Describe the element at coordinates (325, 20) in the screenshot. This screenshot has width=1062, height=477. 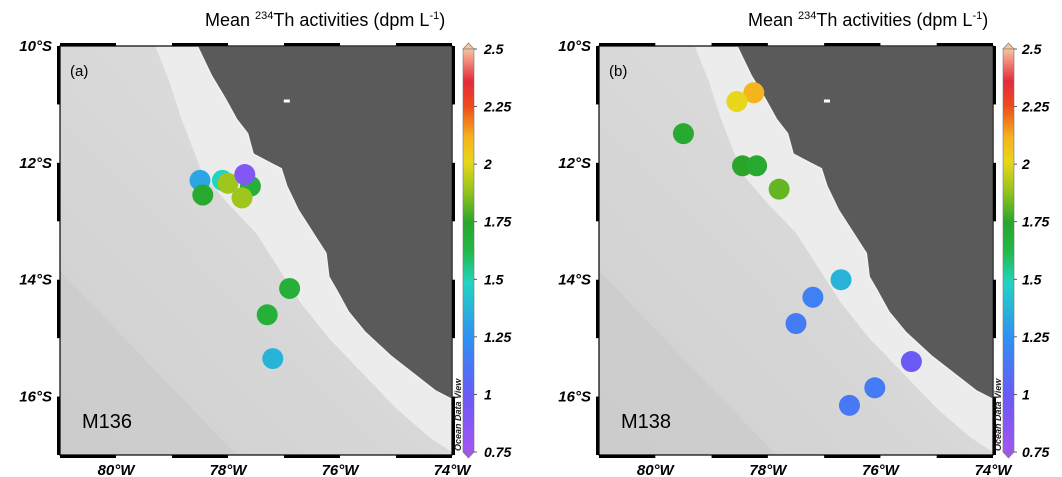
I see `panel-title-a: Mean 234Th activities (dpm L-1)` at that location.